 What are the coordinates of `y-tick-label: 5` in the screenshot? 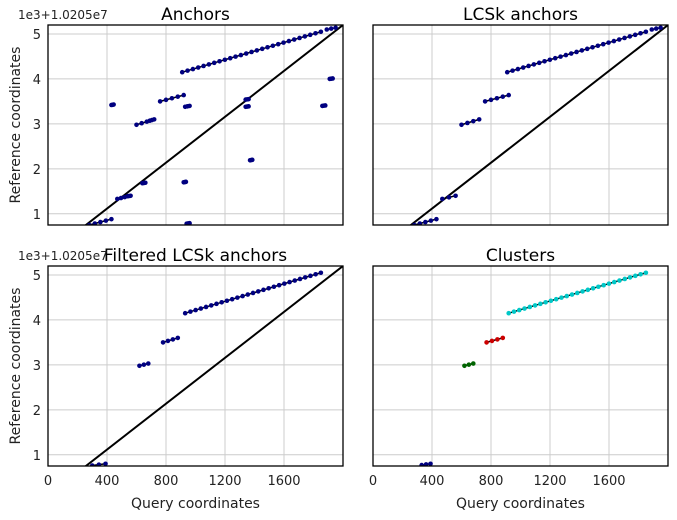 It's located at (37, 35).